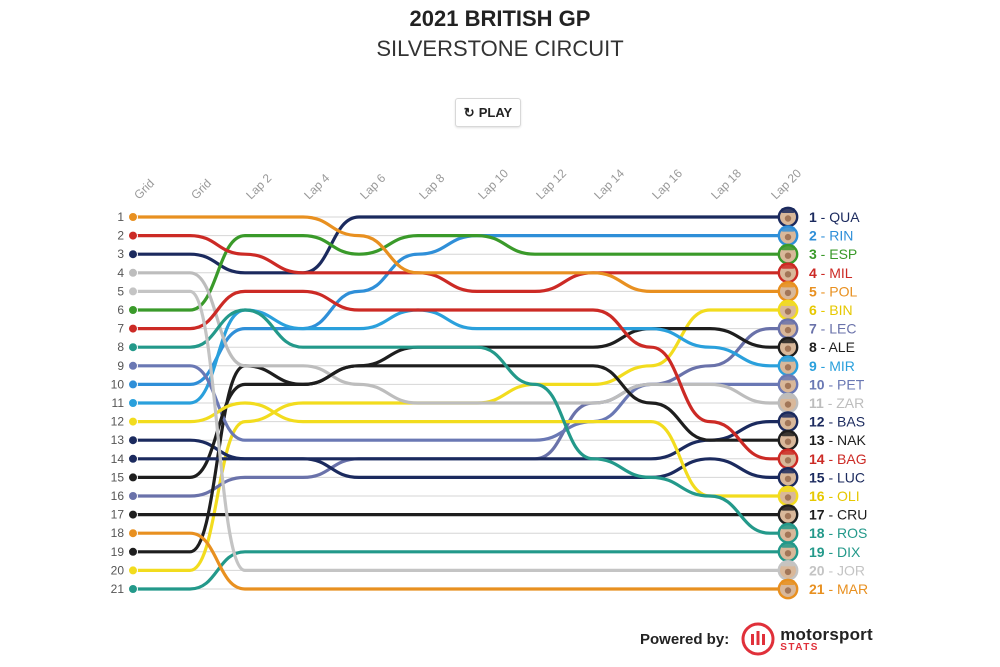  What do you see at coordinates (813, 329) in the screenshot?
I see `driver-final-position: 7` at bounding box center [813, 329].